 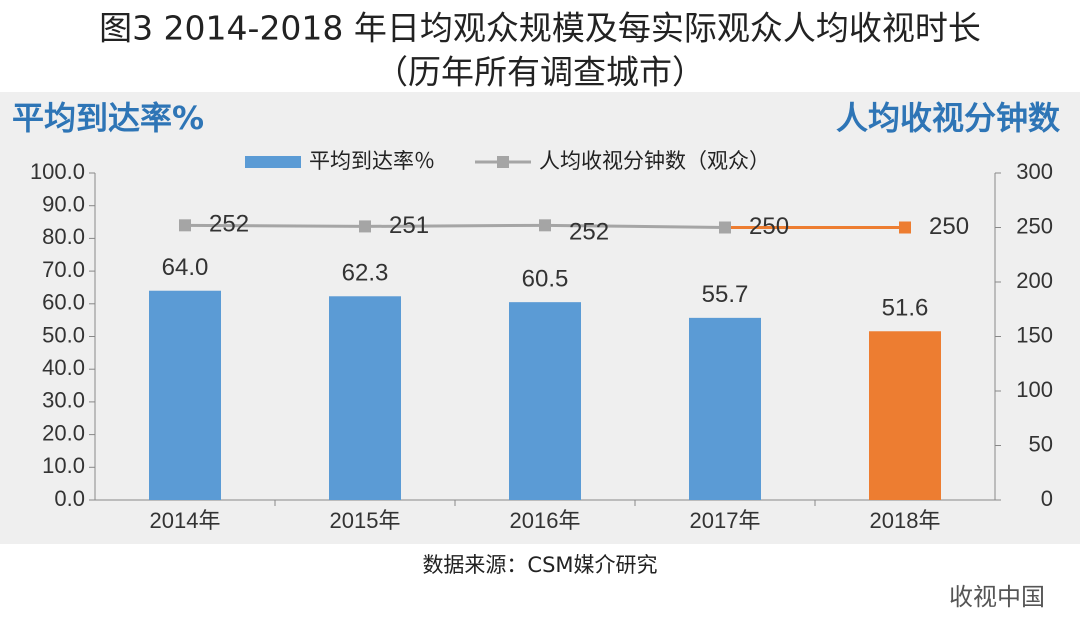 I want to click on legend-label: 人均收视分钟数（观众）, so click(x=654, y=161).